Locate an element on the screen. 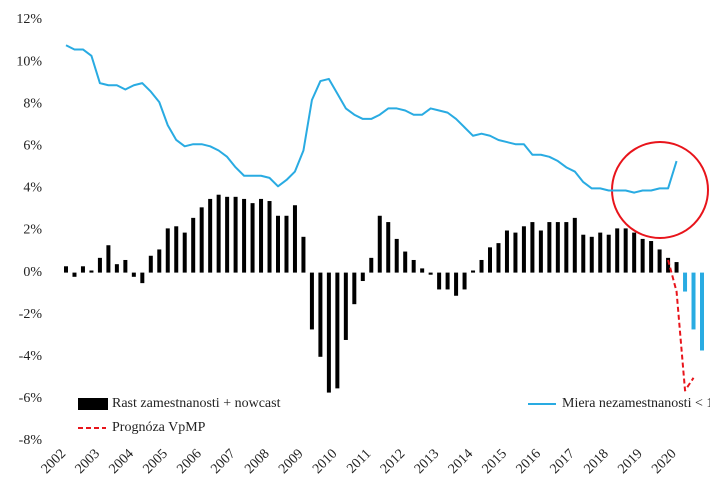 This screenshot has height=492, width=710. x-tick-label: 2006 is located at coordinates (189, 461).